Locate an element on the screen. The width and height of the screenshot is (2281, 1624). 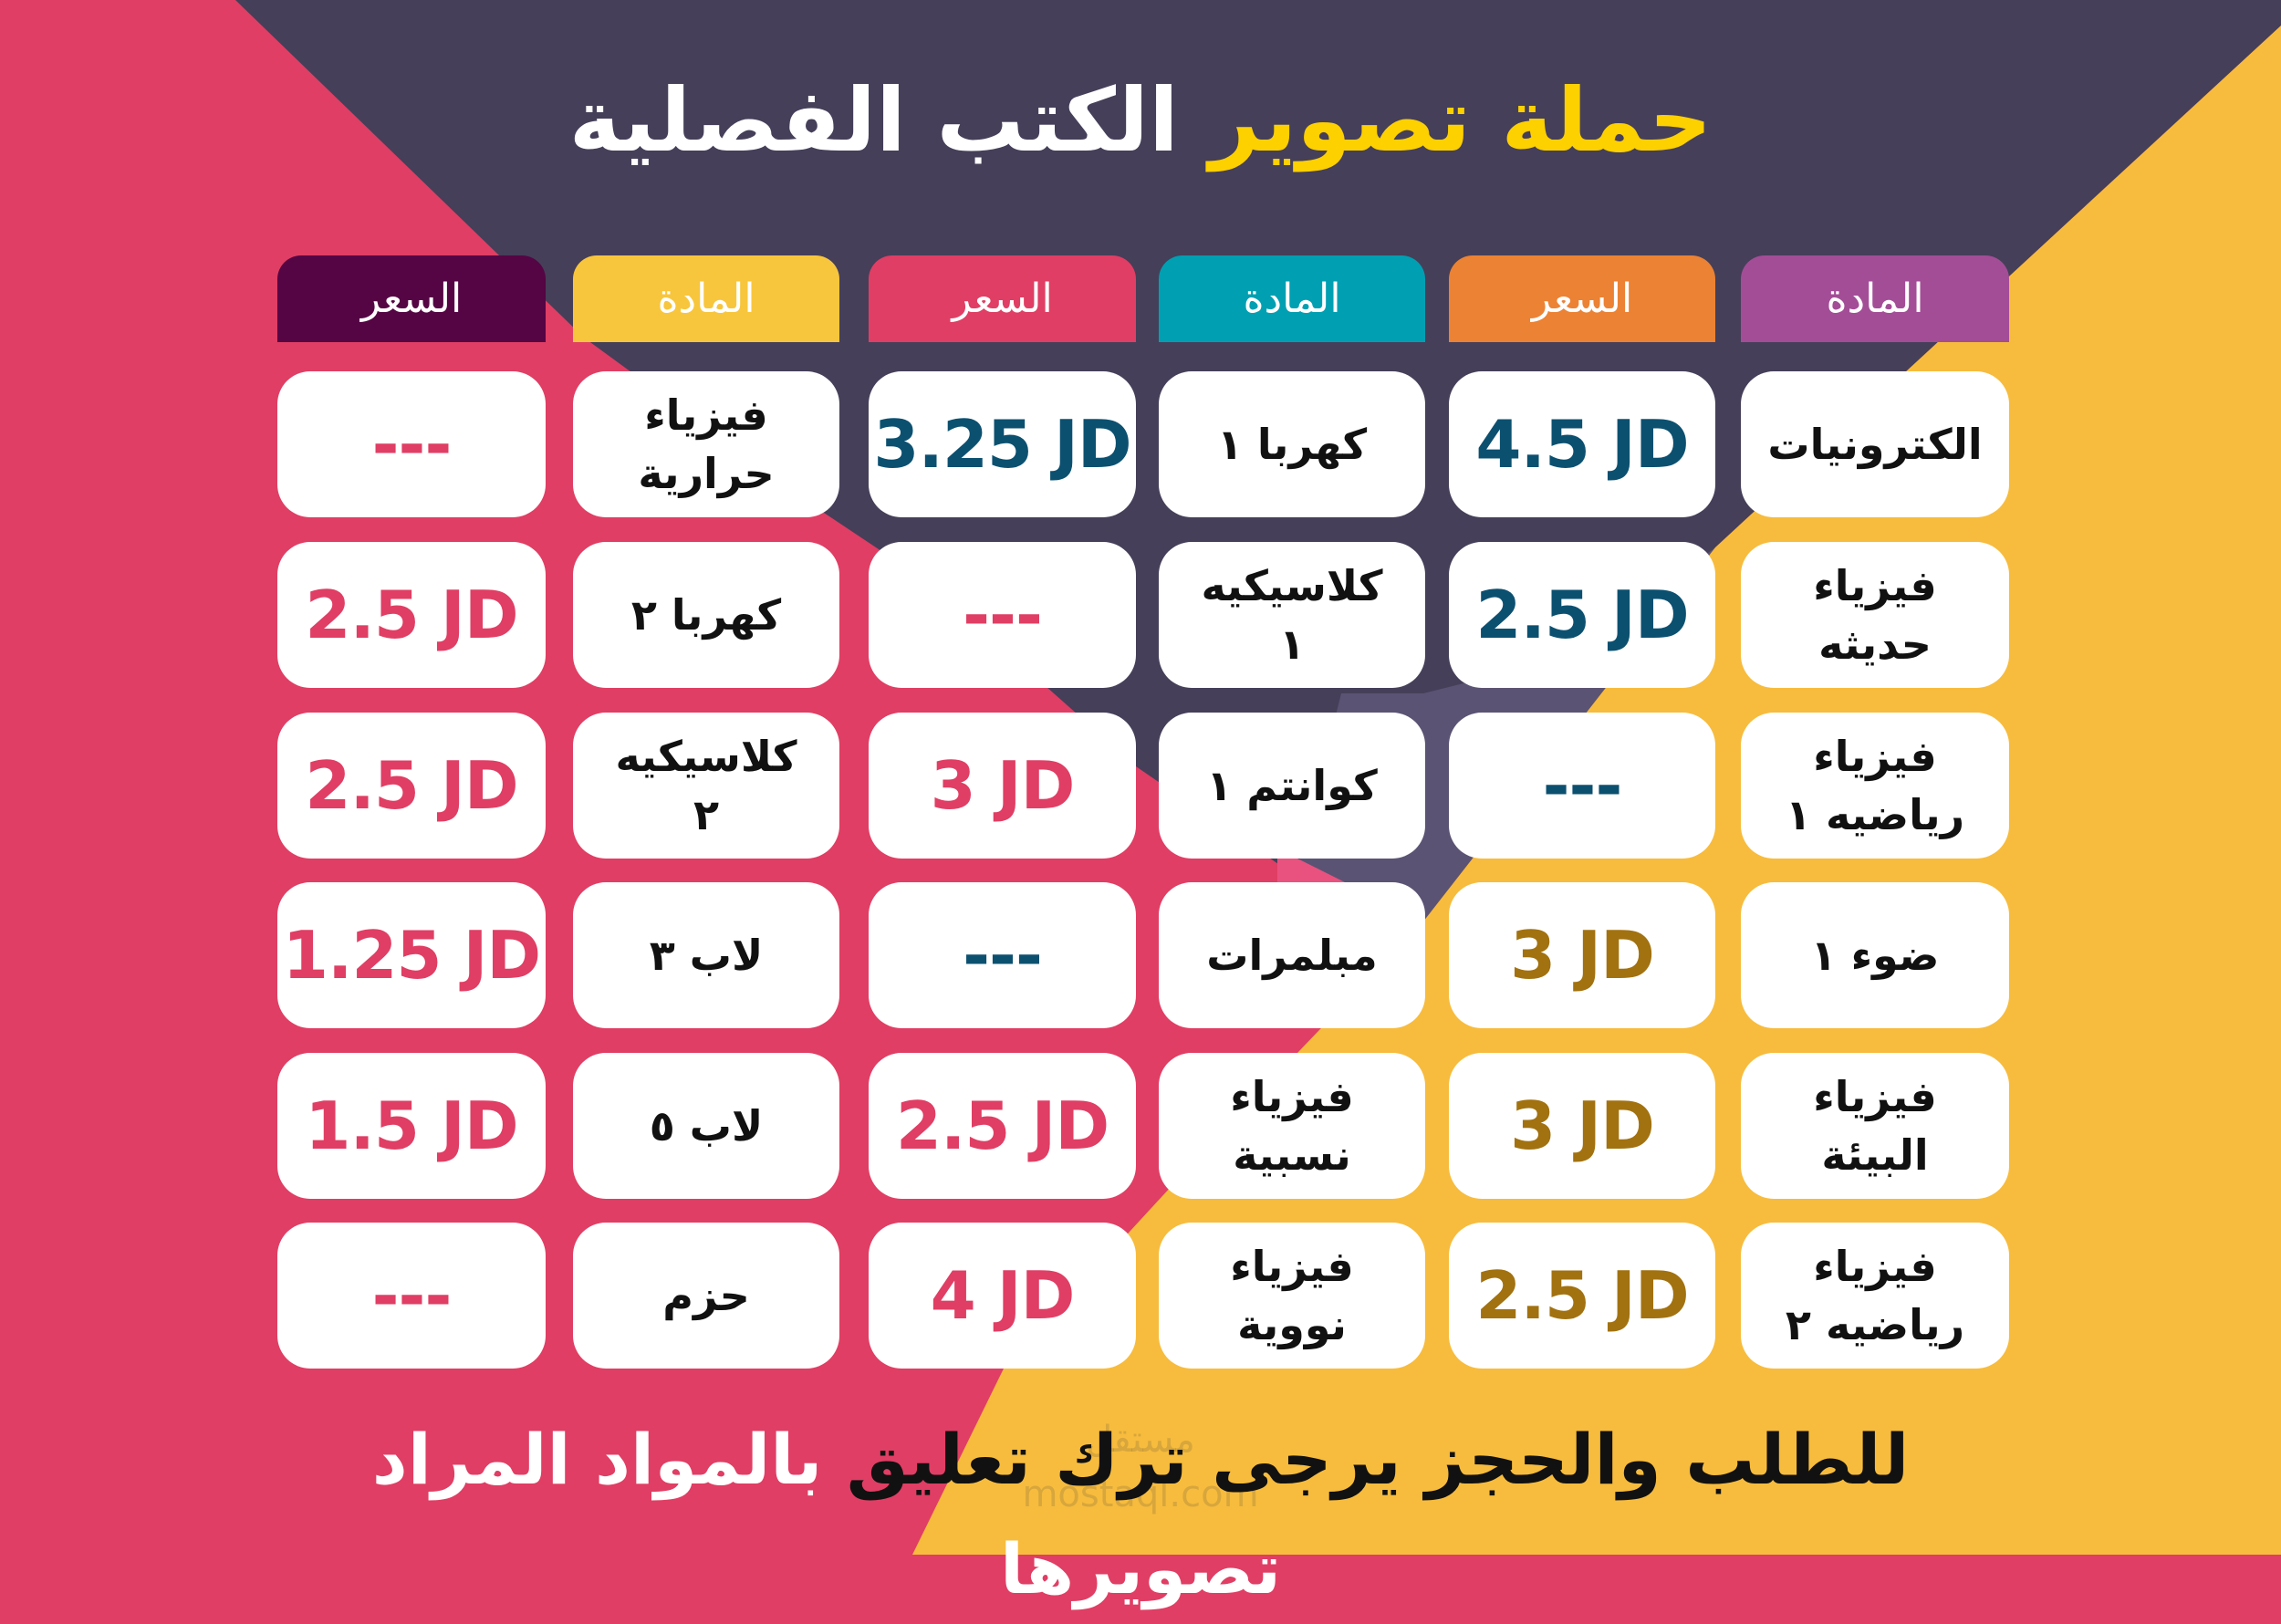
price-cell: 1.5 JD is located at coordinates (411, 1126).